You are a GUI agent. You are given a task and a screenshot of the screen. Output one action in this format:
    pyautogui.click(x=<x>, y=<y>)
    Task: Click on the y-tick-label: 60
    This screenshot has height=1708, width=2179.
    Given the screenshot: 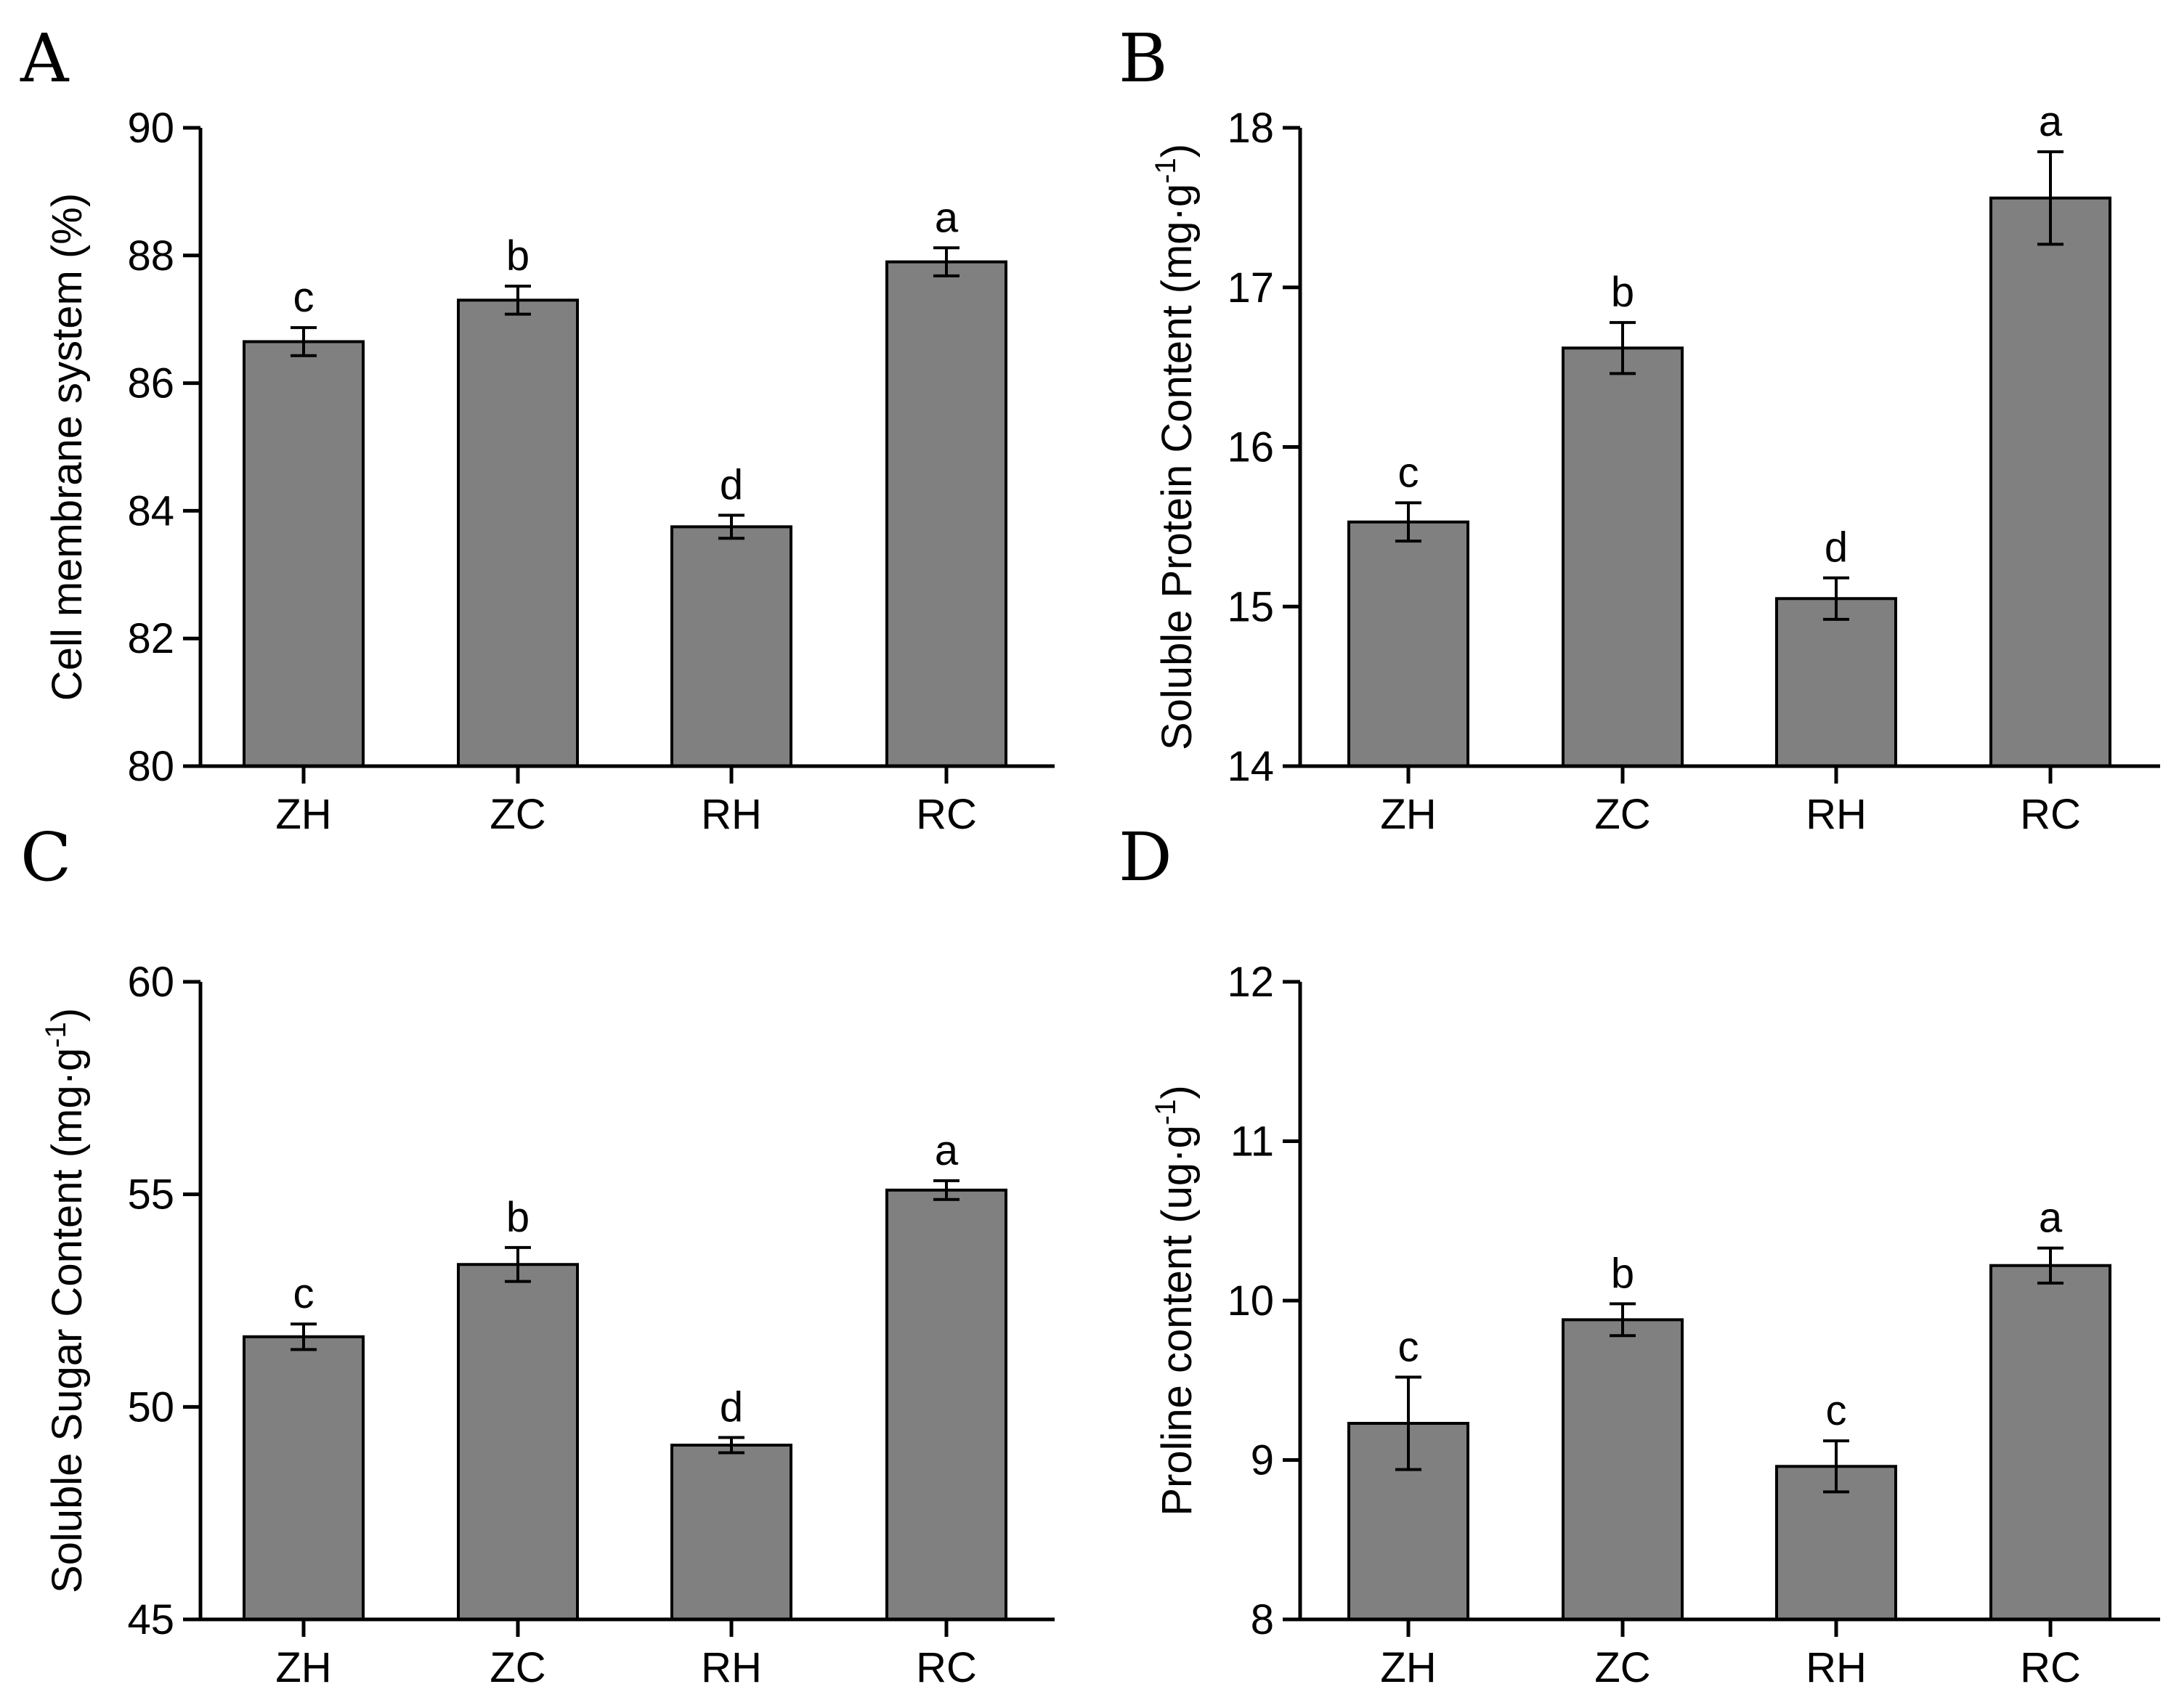 What is the action you would take?
    pyautogui.click(x=150, y=982)
    